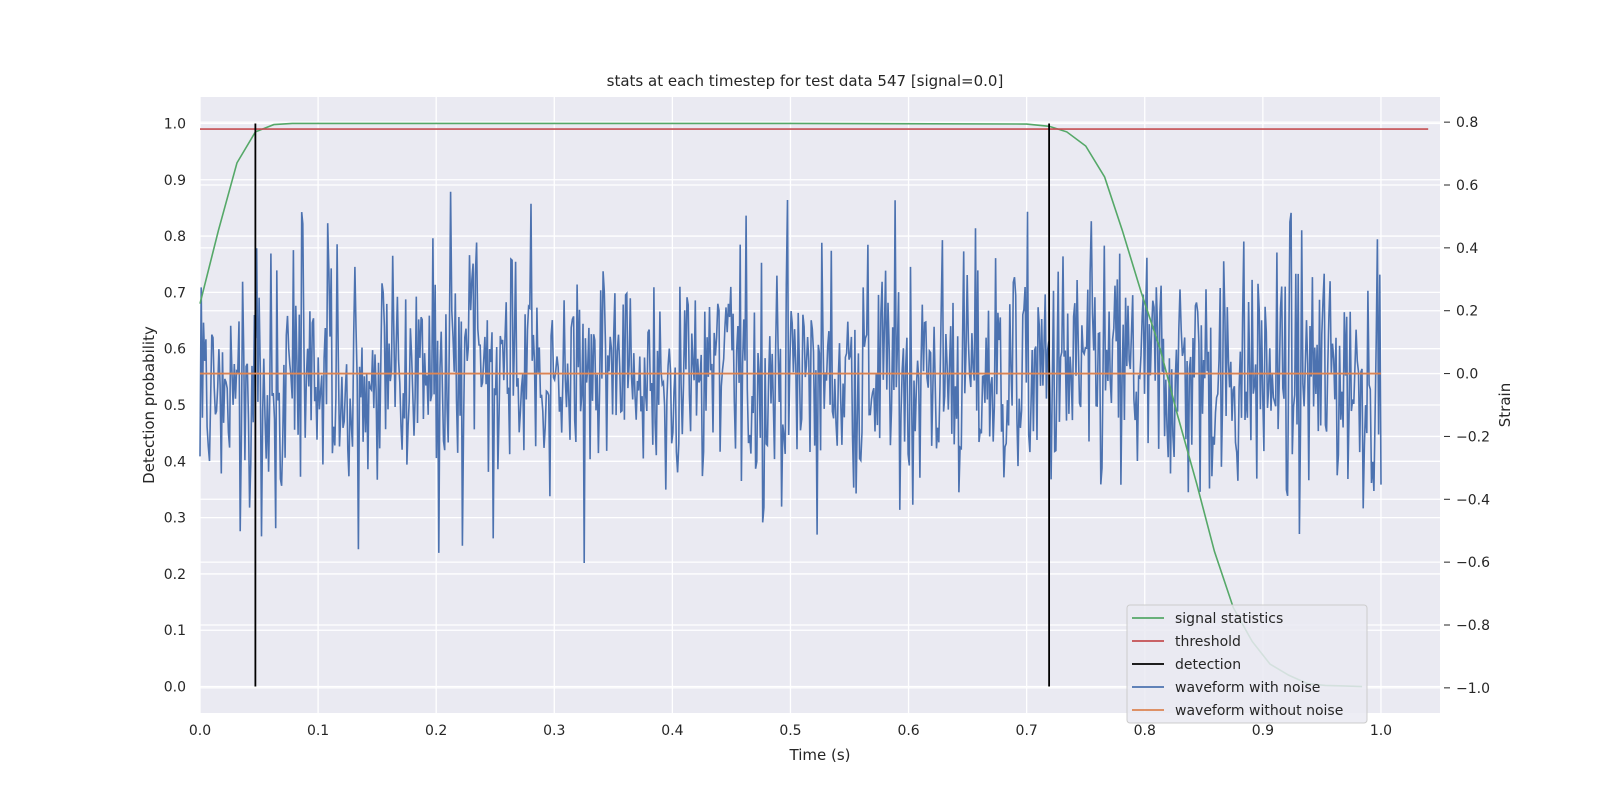 The height and width of the screenshot is (800, 1600). What do you see at coordinates (175, 462) in the screenshot?
I see `y-tick-label: 0.4` at bounding box center [175, 462].